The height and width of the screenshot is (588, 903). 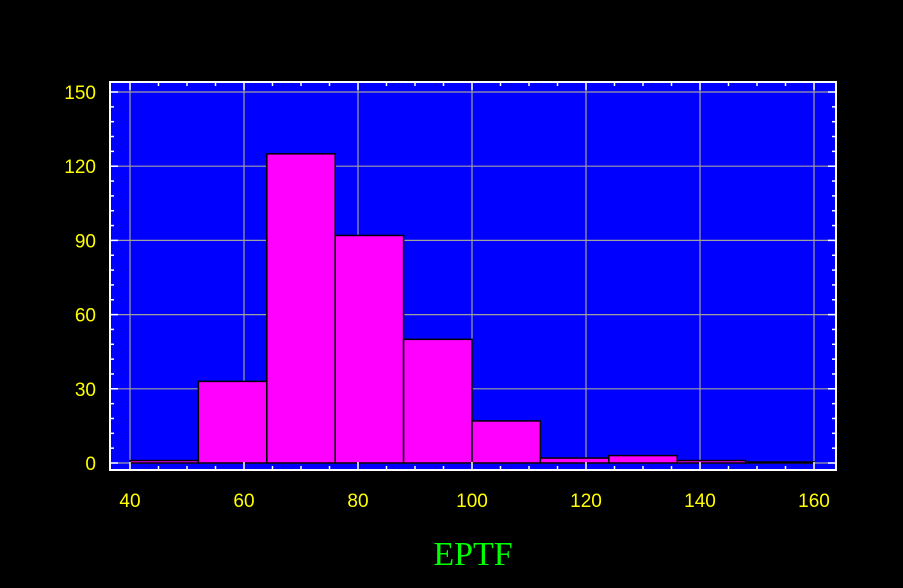 What do you see at coordinates (129, 501) in the screenshot?
I see `x-tick-label-0: 40` at bounding box center [129, 501].